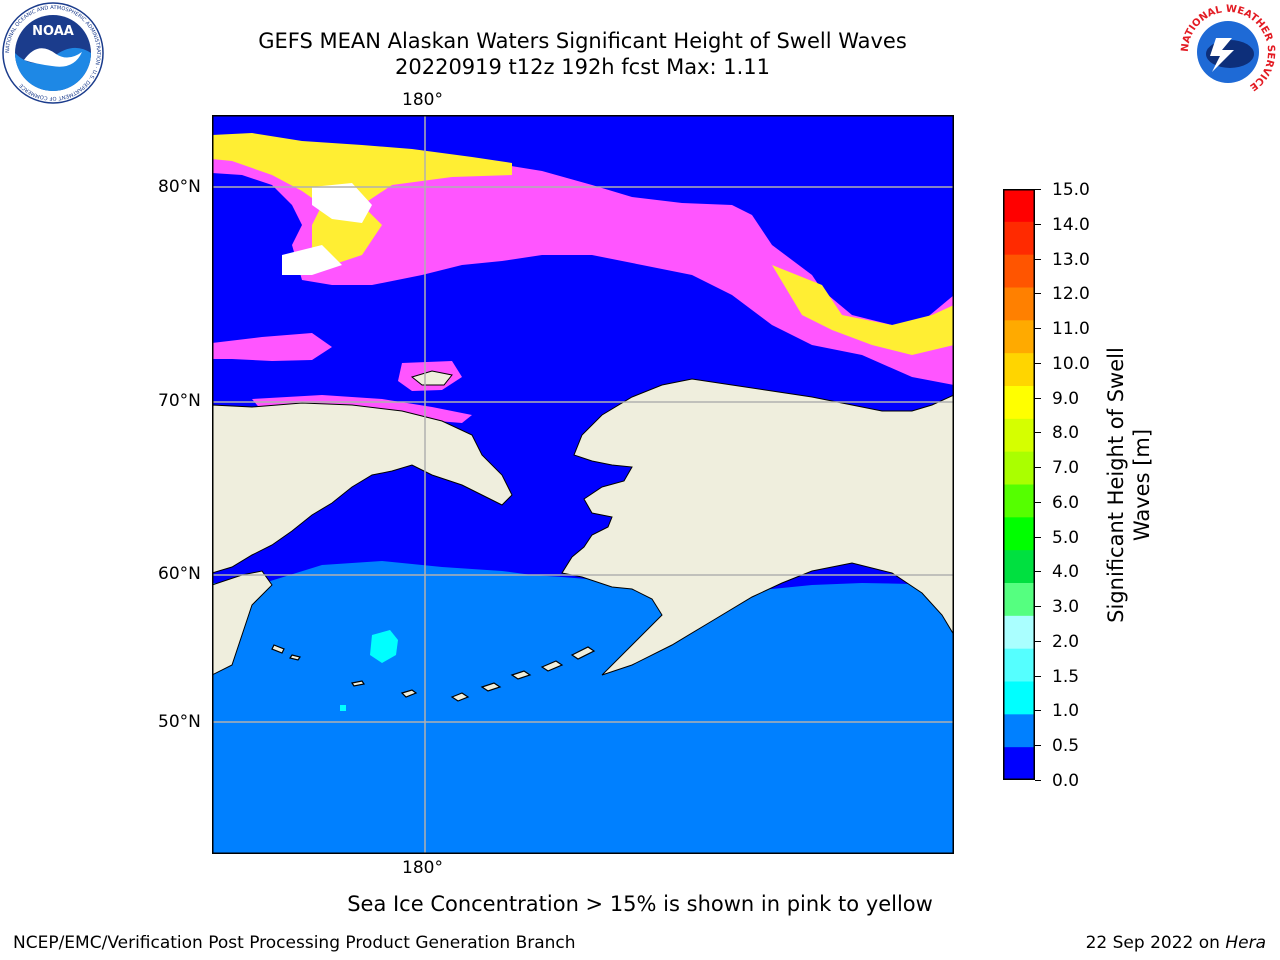 The image size is (1280, 960). I want to click on noaa-logo-text: NOAA, so click(53, 31).